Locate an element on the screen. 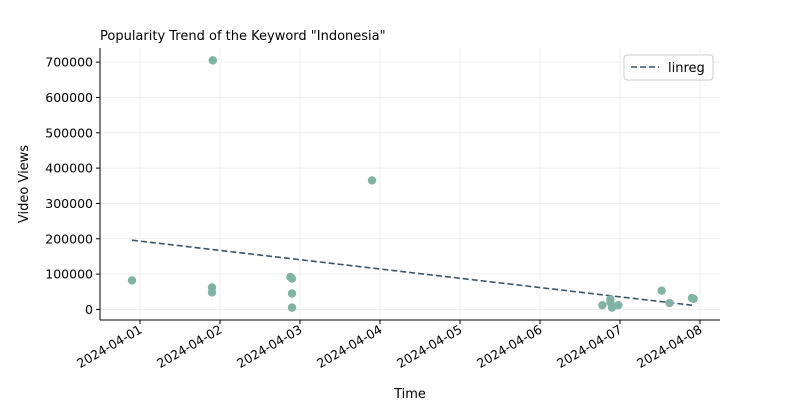 This screenshot has height=400, width=800. x-tick-label: 2024-04-06 is located at coordinates (509, 346).